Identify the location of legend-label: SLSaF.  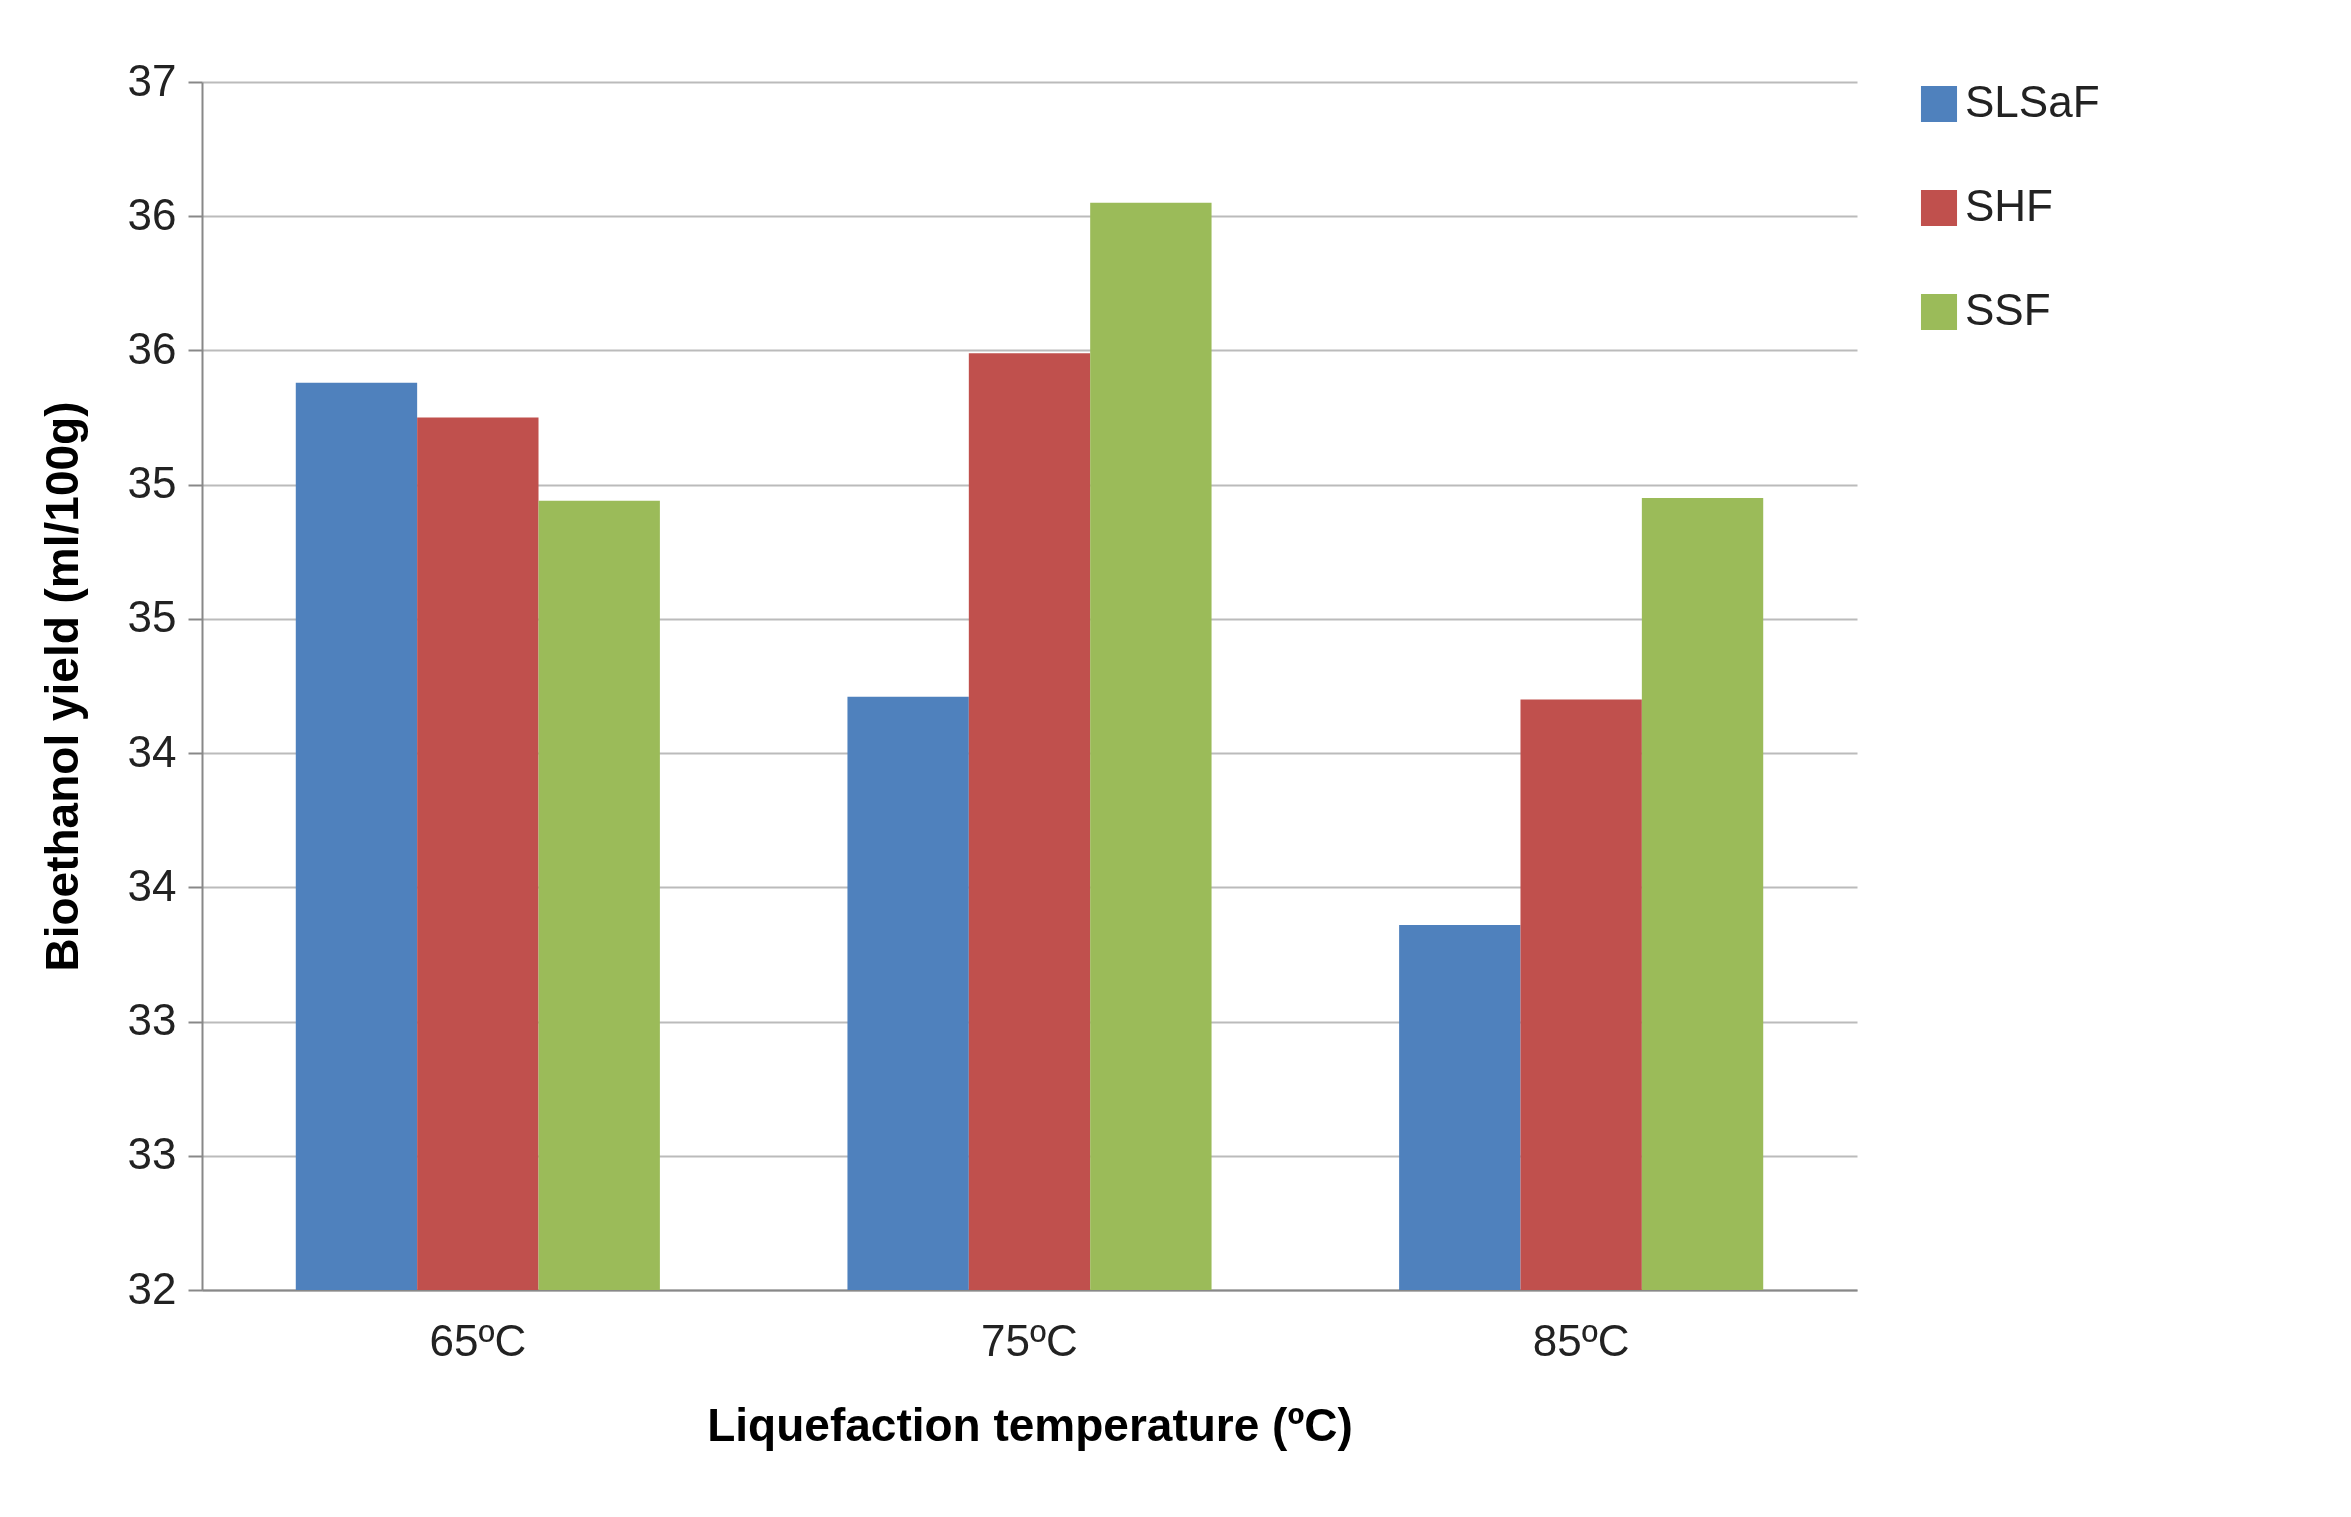
(2032, 101).